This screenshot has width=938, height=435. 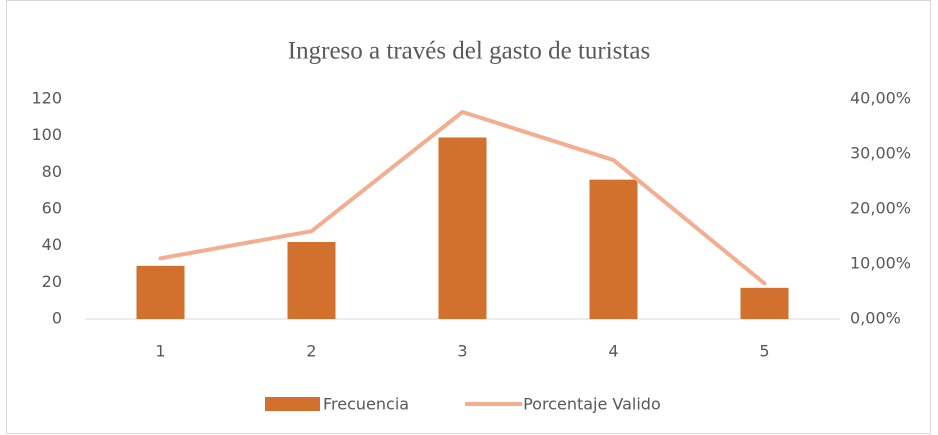 What do you see at coordinates (880, 98) in the screenshot?
I see `y2-tick-label: 40,00%` at bounding box center [880, 98].